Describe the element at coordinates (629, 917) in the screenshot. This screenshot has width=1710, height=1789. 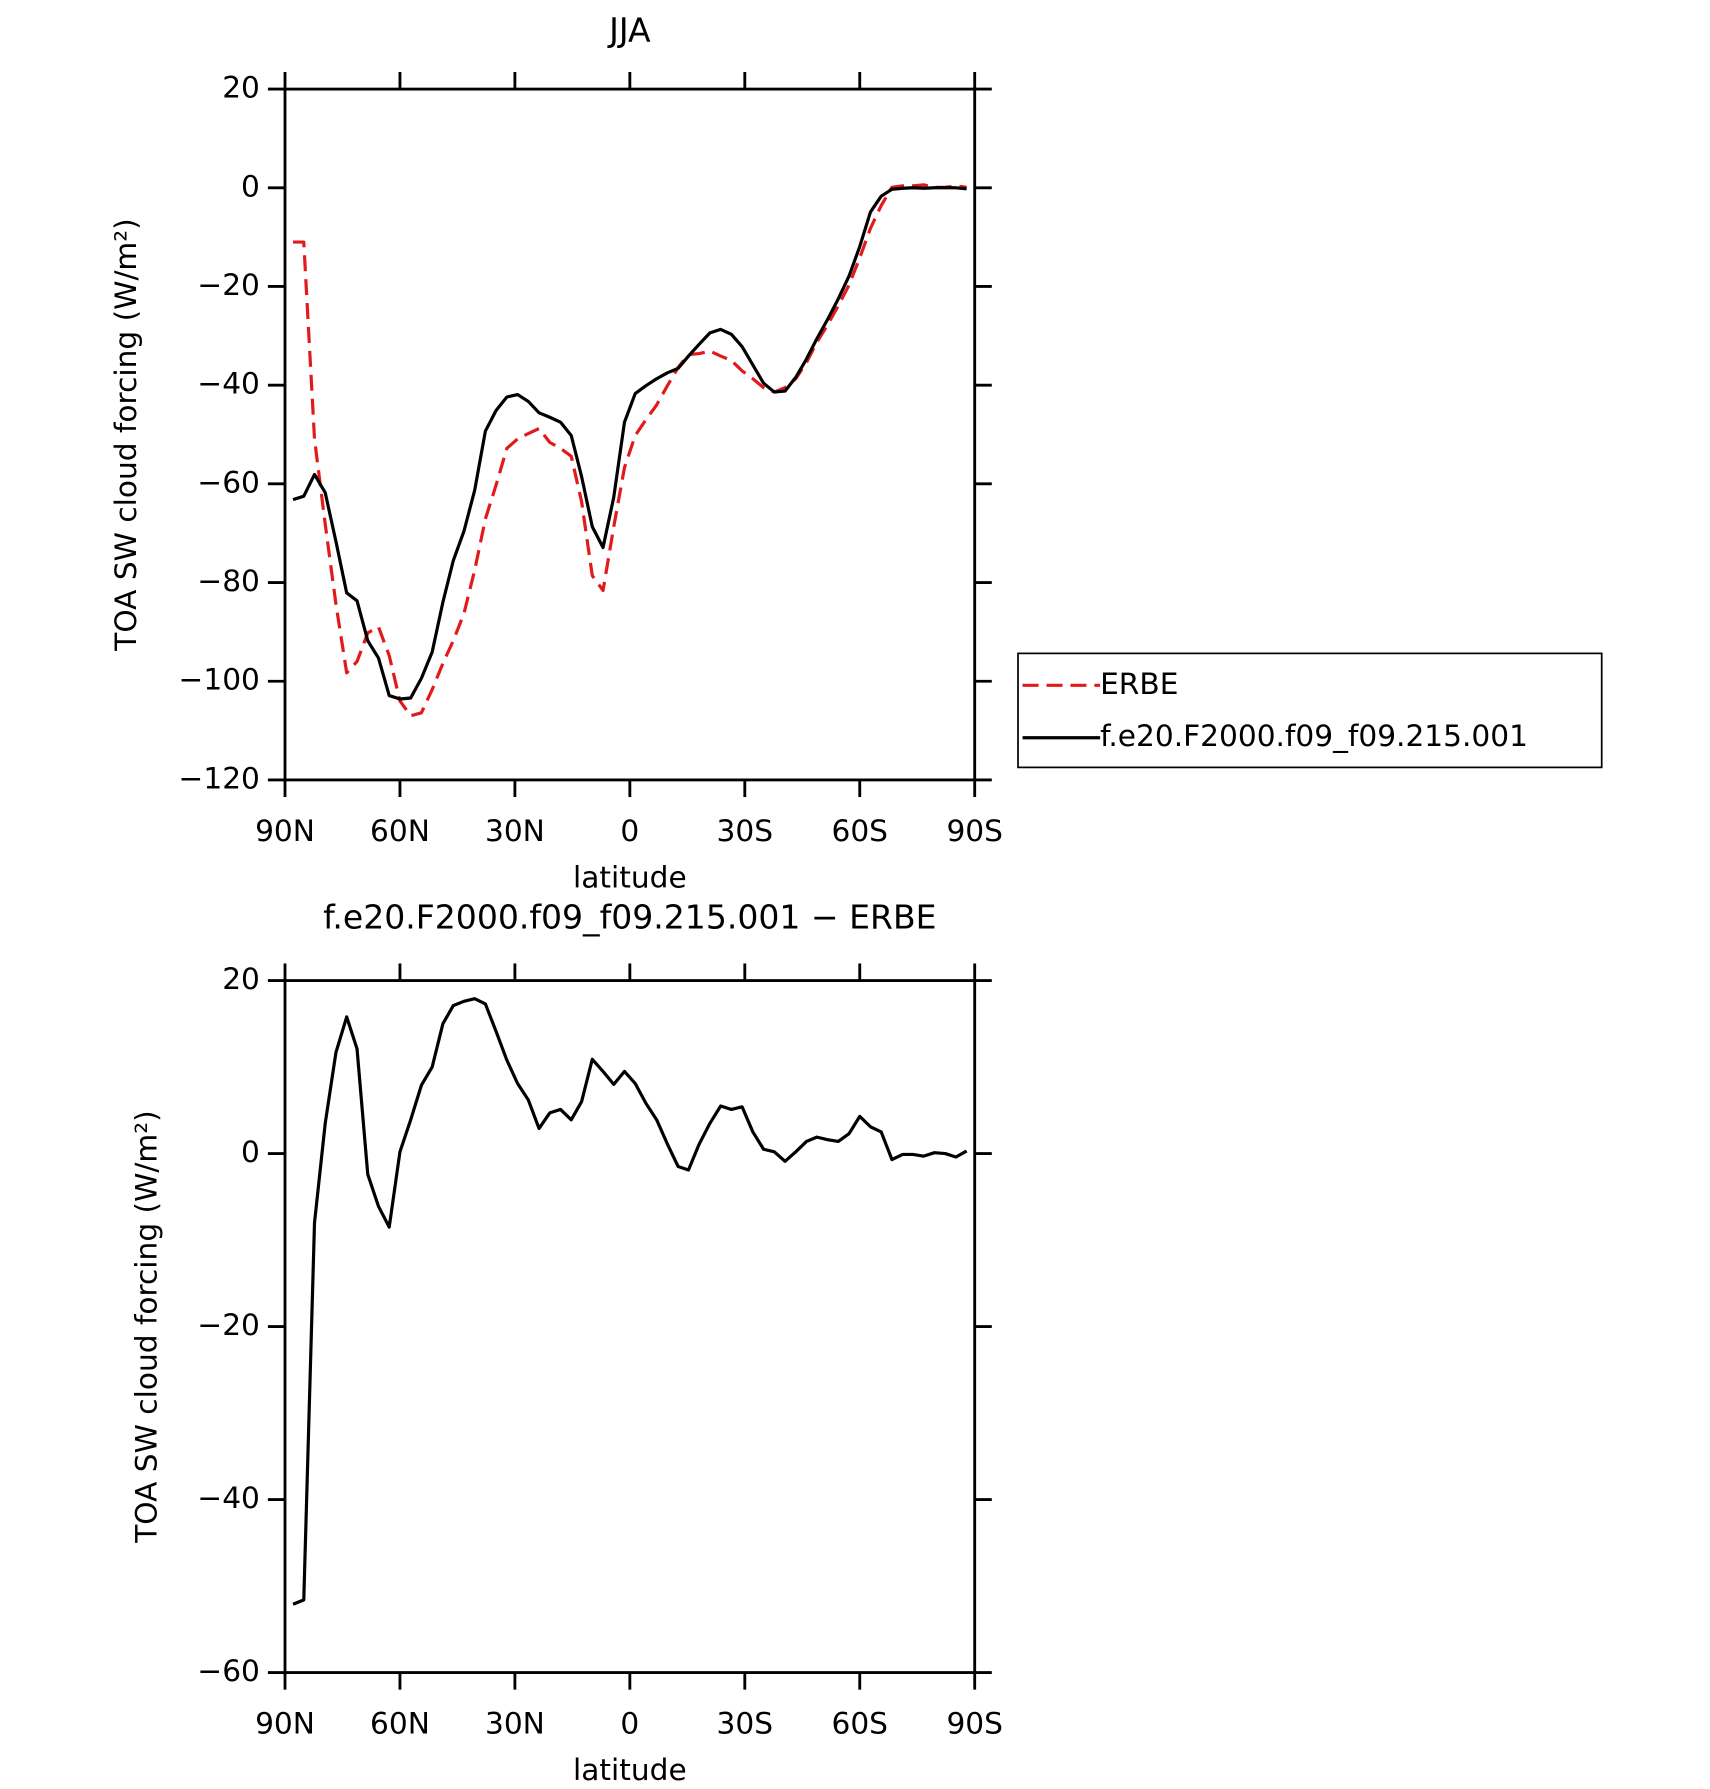
I see `chart-title: f.e20.F2000.f09_f09.215.001 − ERBE` at that location.